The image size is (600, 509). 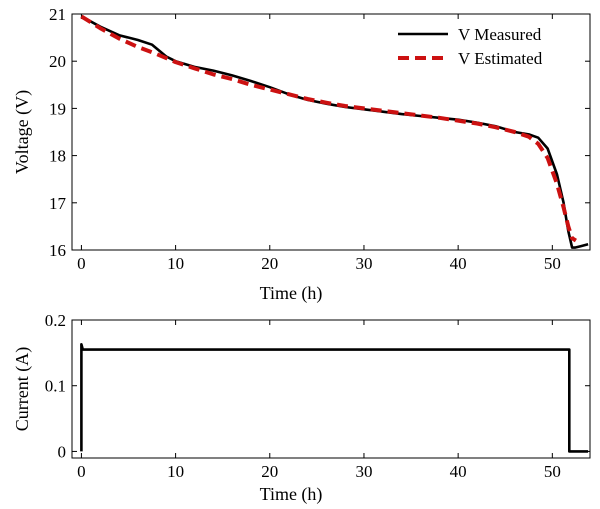 I want to click on y-tick-label: 20, so click(x=57, y=61).